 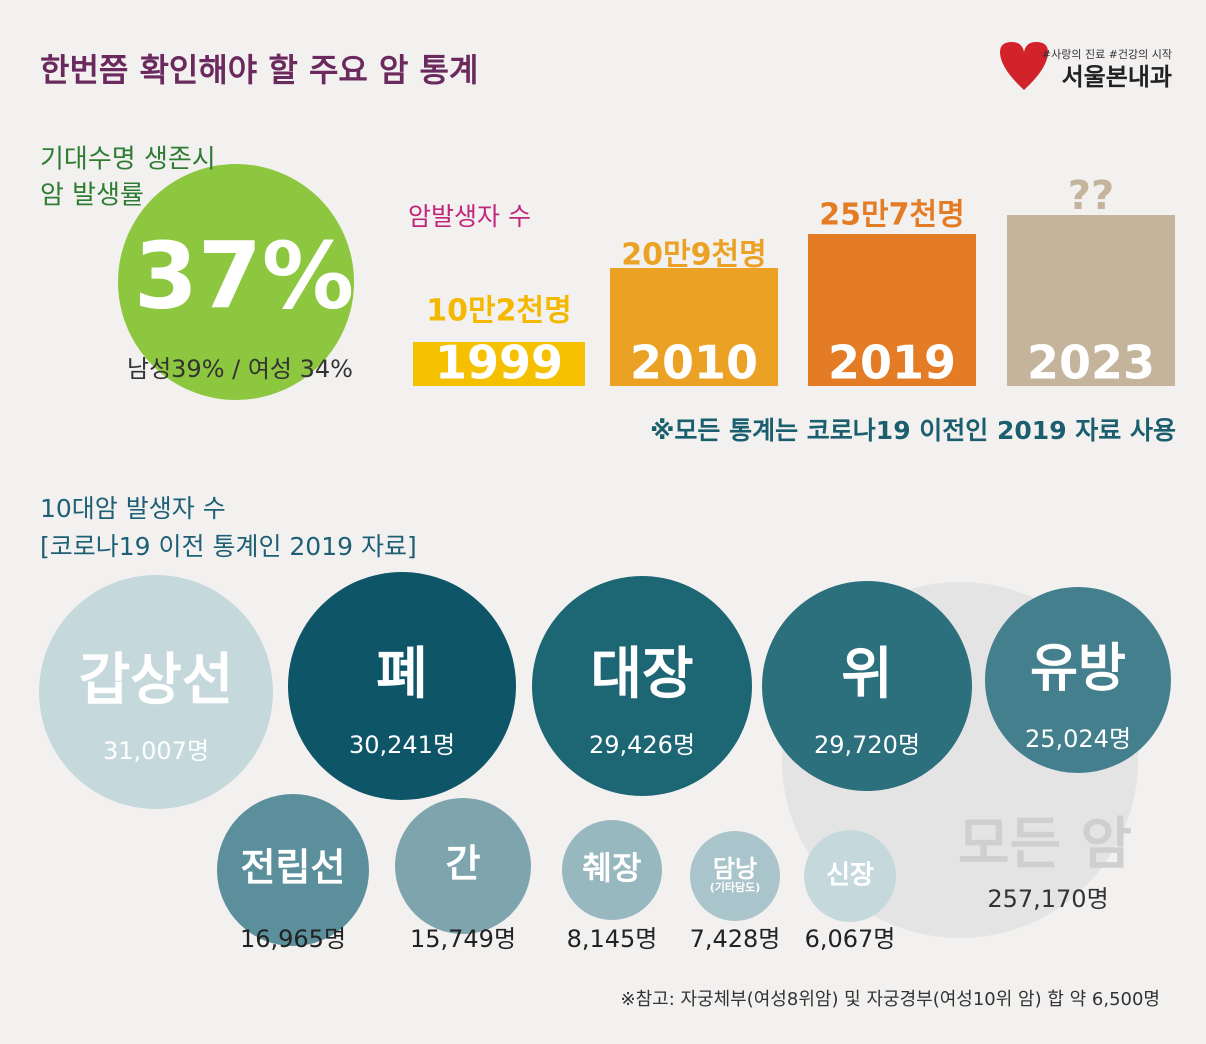 I want to click on bar-label: 10만2천명, so click(x=498, y=311).